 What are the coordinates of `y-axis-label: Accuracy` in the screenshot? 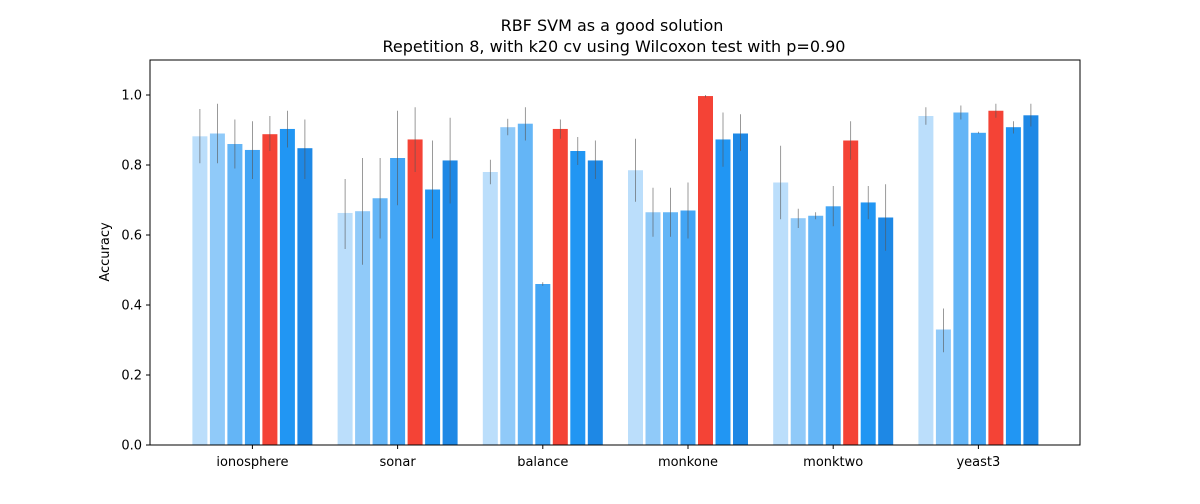 It's located at (105, 252).